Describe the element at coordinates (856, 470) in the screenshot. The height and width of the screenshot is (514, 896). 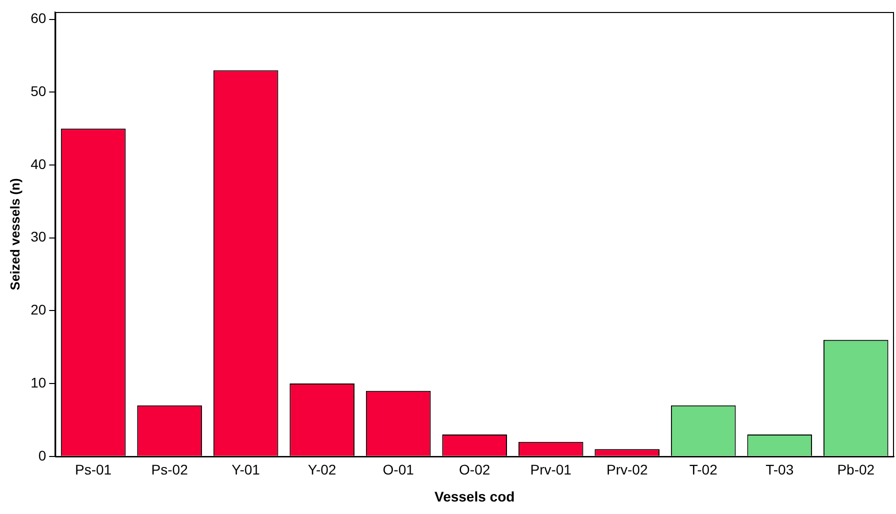
I see `x-tick-label: Pb-02` at that location.